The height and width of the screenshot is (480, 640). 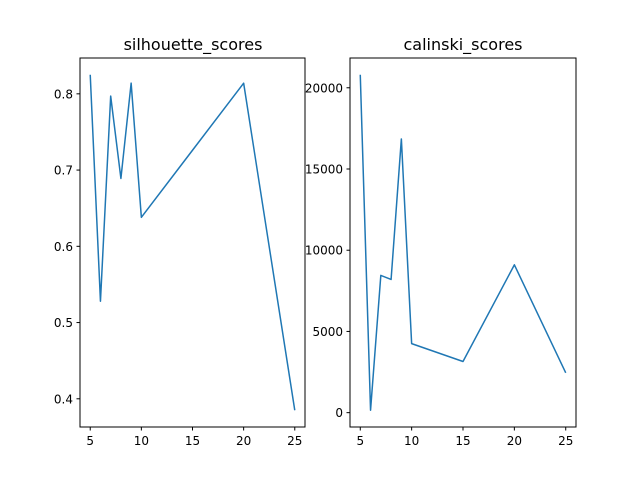 What do you see at coordinates (63, 323) in the screenshot?
I see `y-tick-label: 0.5` at bounding box center [63, 323].